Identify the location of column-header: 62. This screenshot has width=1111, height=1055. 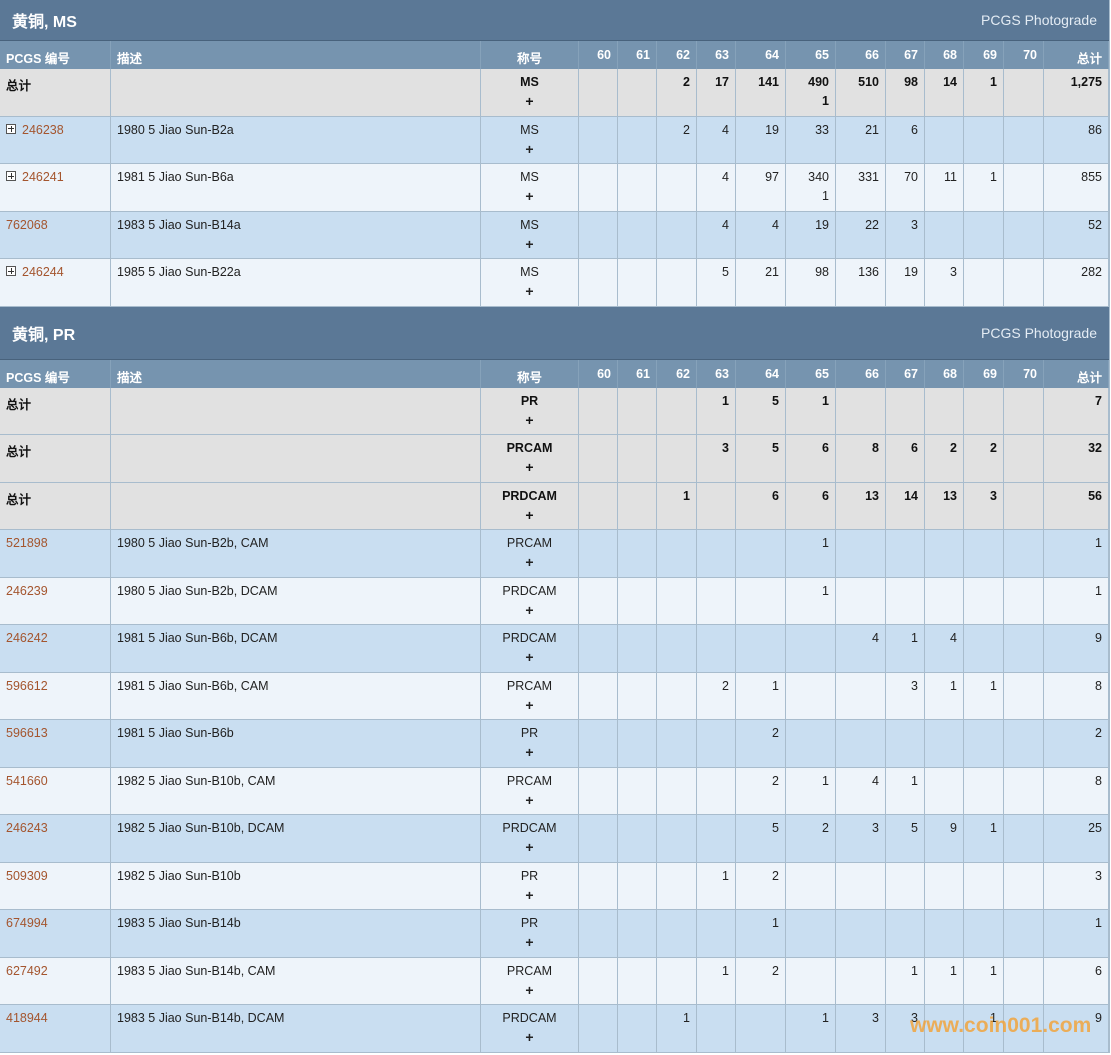
(683, 55).